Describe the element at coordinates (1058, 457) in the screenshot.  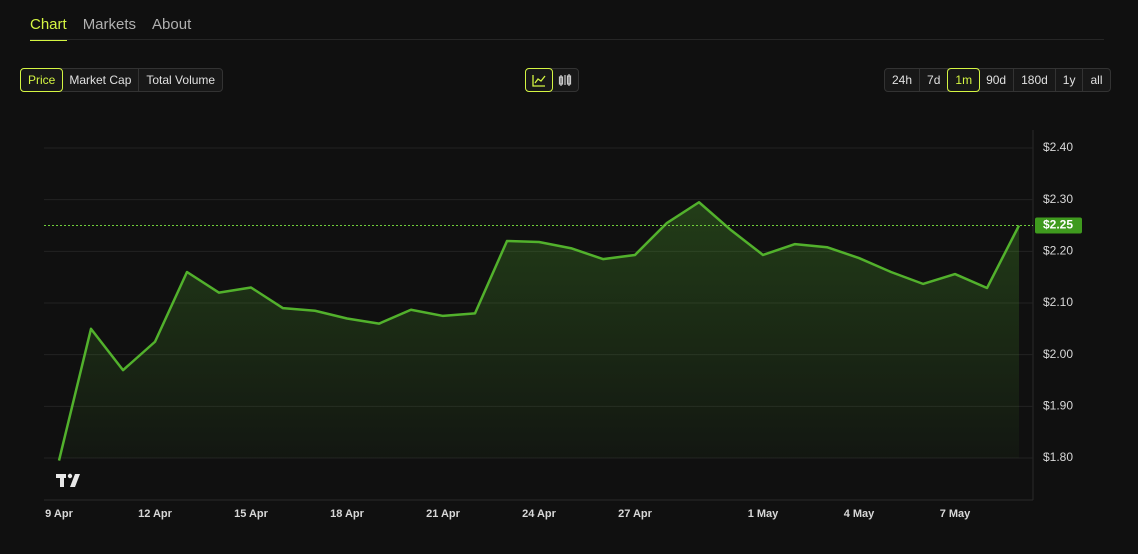
I see `y-tick-label: $1.80` at that location.